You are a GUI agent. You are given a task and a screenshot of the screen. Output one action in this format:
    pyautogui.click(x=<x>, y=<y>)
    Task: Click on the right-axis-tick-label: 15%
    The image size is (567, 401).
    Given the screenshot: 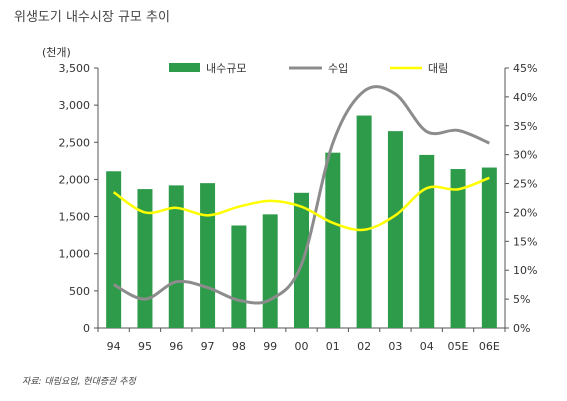 What is the action you would take?
    pyautogui.click(x=525, y=241)
    